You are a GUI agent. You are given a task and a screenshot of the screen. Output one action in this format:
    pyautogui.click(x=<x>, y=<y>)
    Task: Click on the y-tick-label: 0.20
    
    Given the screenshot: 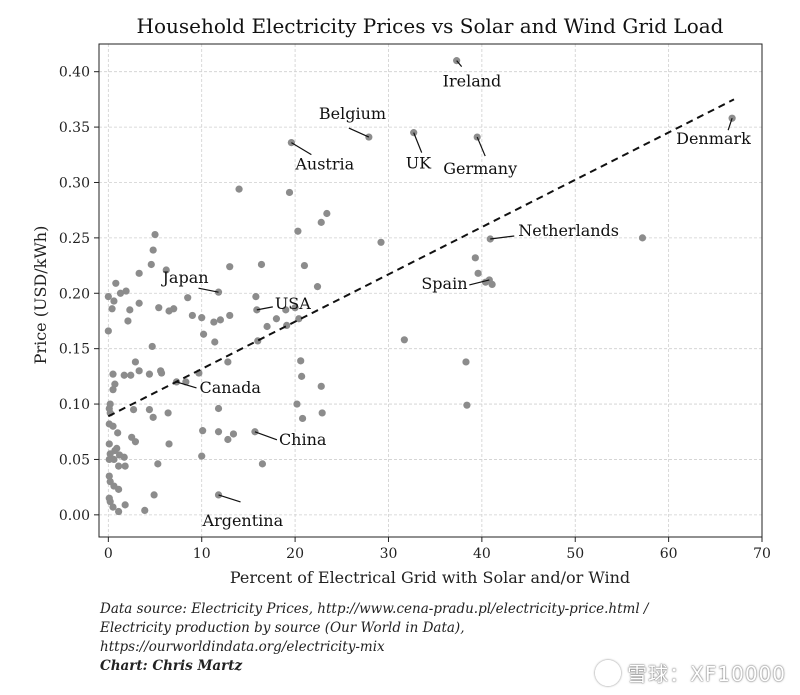 What is the action you would take?
    pyautogui.click(x=74, y=294)
    